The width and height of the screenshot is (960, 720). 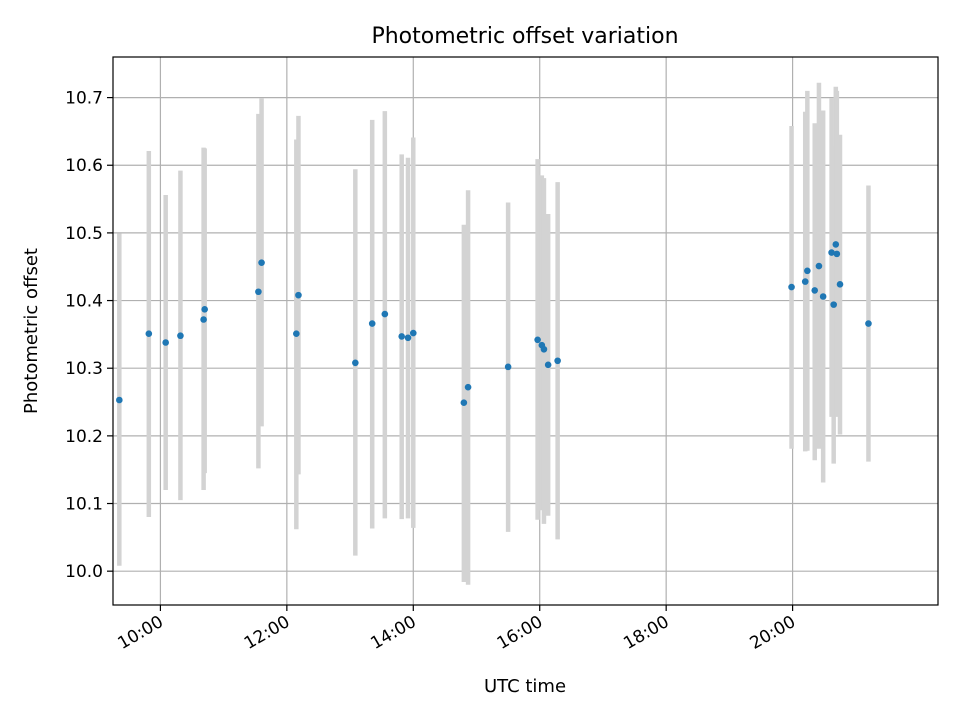 I want to click on y-tick-label: 10.7, so click(x=84, y=99).